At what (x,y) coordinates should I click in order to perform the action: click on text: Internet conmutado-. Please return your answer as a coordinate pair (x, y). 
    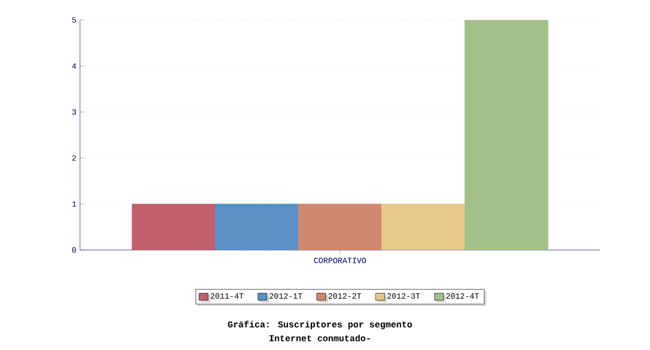
    Looking at the image, I should click on (320, 338).